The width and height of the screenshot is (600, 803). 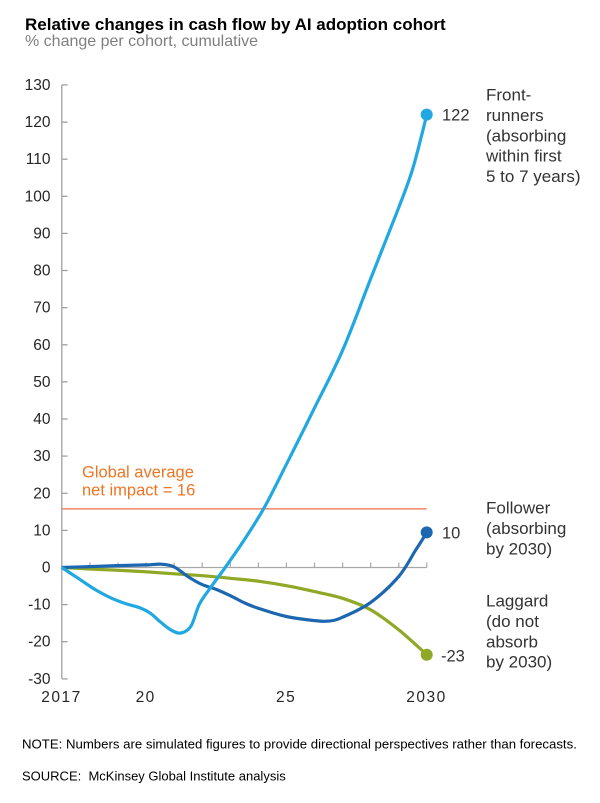 What do you see at coordinates (286, 697) in the screenshot?
I see `svg-text: 25` at bounding box center [286, 697].